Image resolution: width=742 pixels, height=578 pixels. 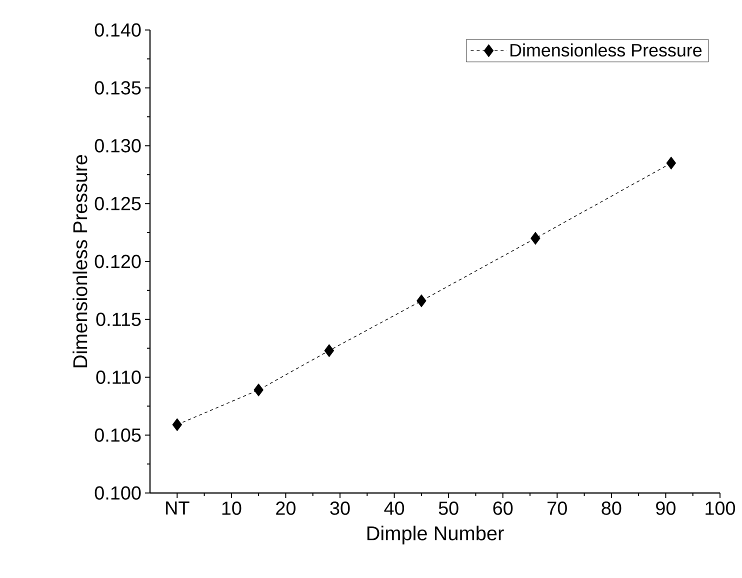 What do you see at coordinates (557, 508) in the screenshot?
I see `x-tick-label: 70` at bounding box center [557, 508].